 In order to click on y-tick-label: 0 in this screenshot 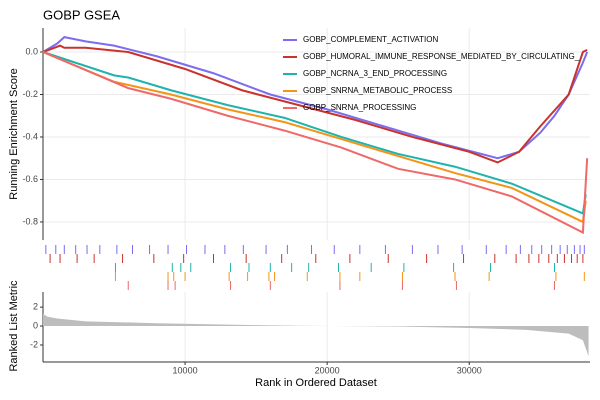, I will do `click(35, 325)`.